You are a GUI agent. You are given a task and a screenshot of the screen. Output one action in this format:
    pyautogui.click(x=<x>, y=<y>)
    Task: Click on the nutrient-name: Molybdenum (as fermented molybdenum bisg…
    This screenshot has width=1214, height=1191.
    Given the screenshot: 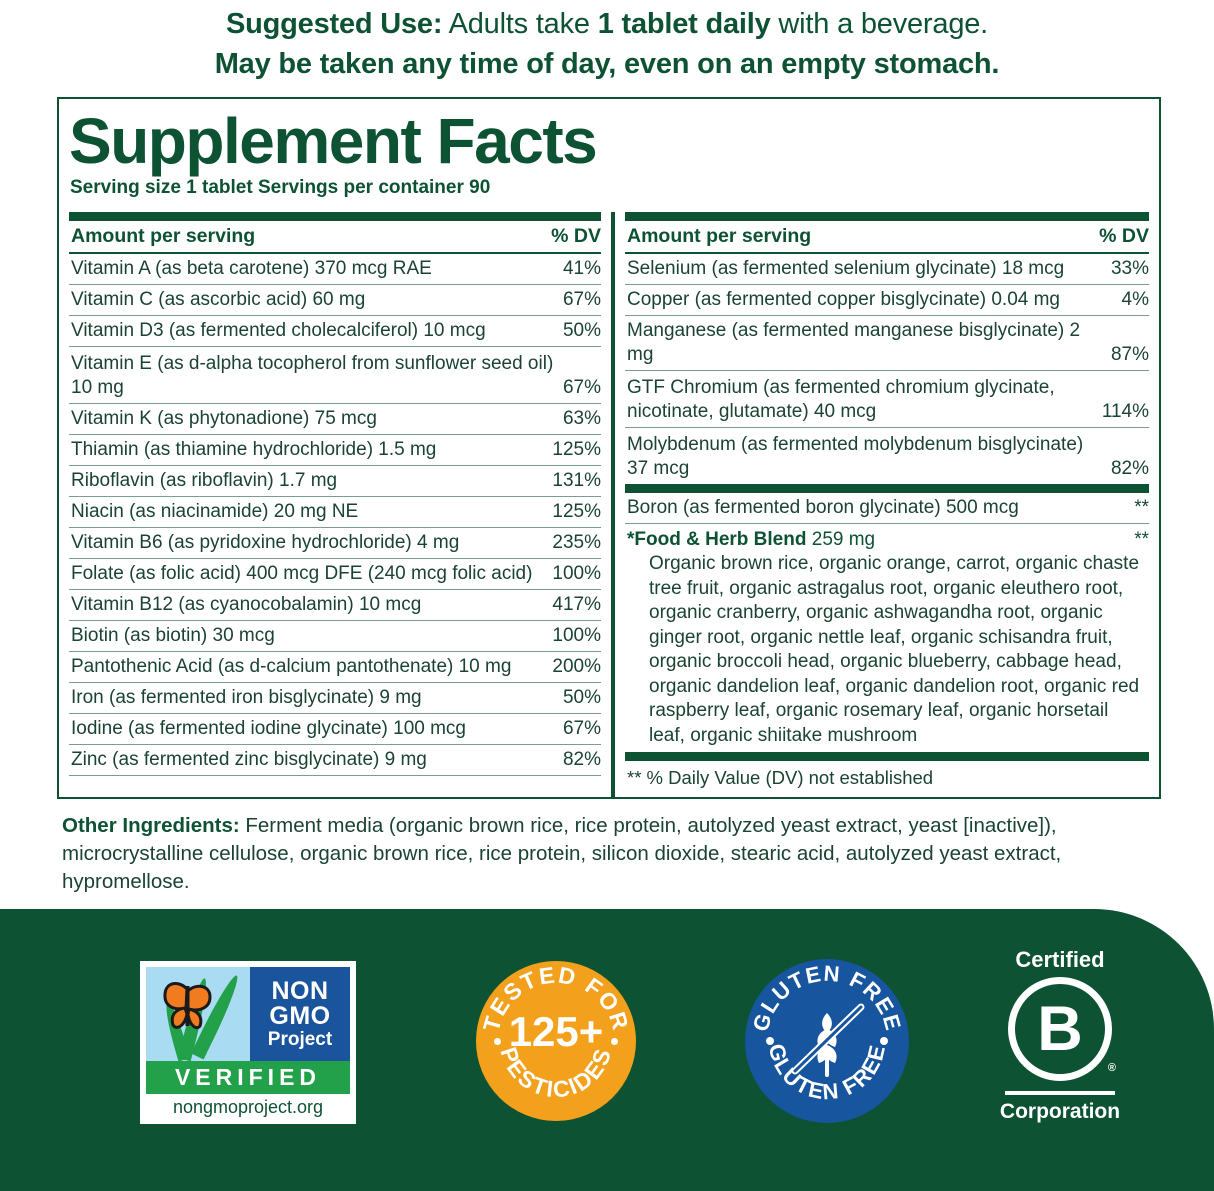 What is the action you would take?
    pyautogui.click(x=855, y=456)
    